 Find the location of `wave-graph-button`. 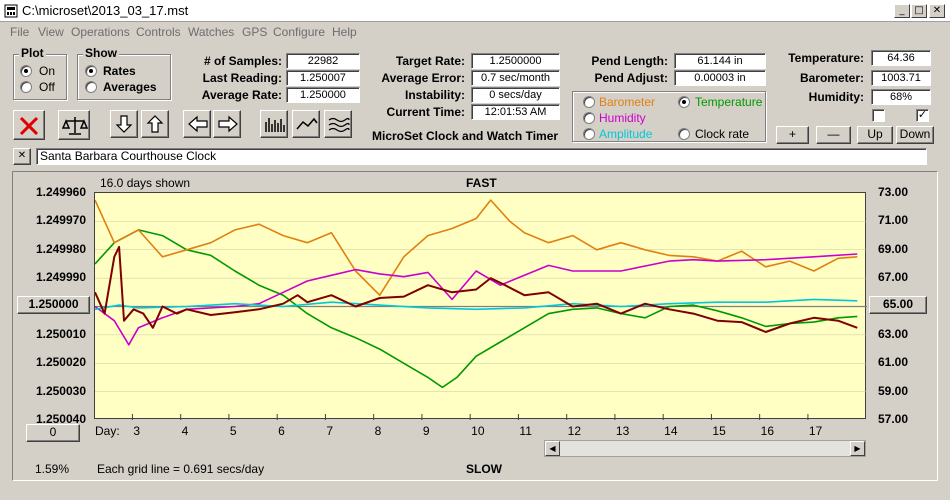

wave-graph-button is located at coordinates (338, 124).